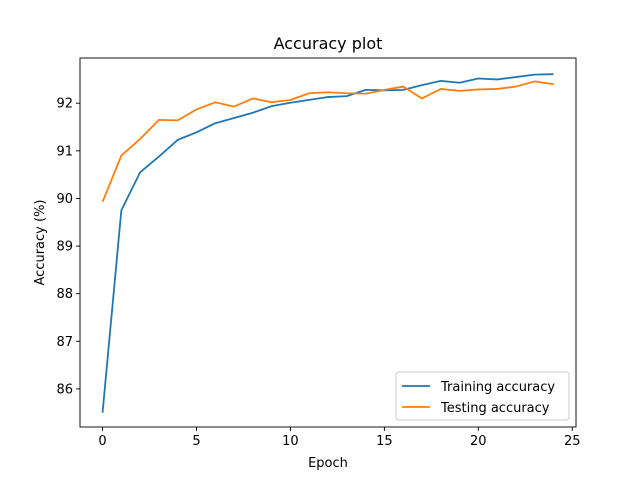 The height and width of the screenshot is (480, 640). I want to click on x-tick-label: 0, so click(102, 441).